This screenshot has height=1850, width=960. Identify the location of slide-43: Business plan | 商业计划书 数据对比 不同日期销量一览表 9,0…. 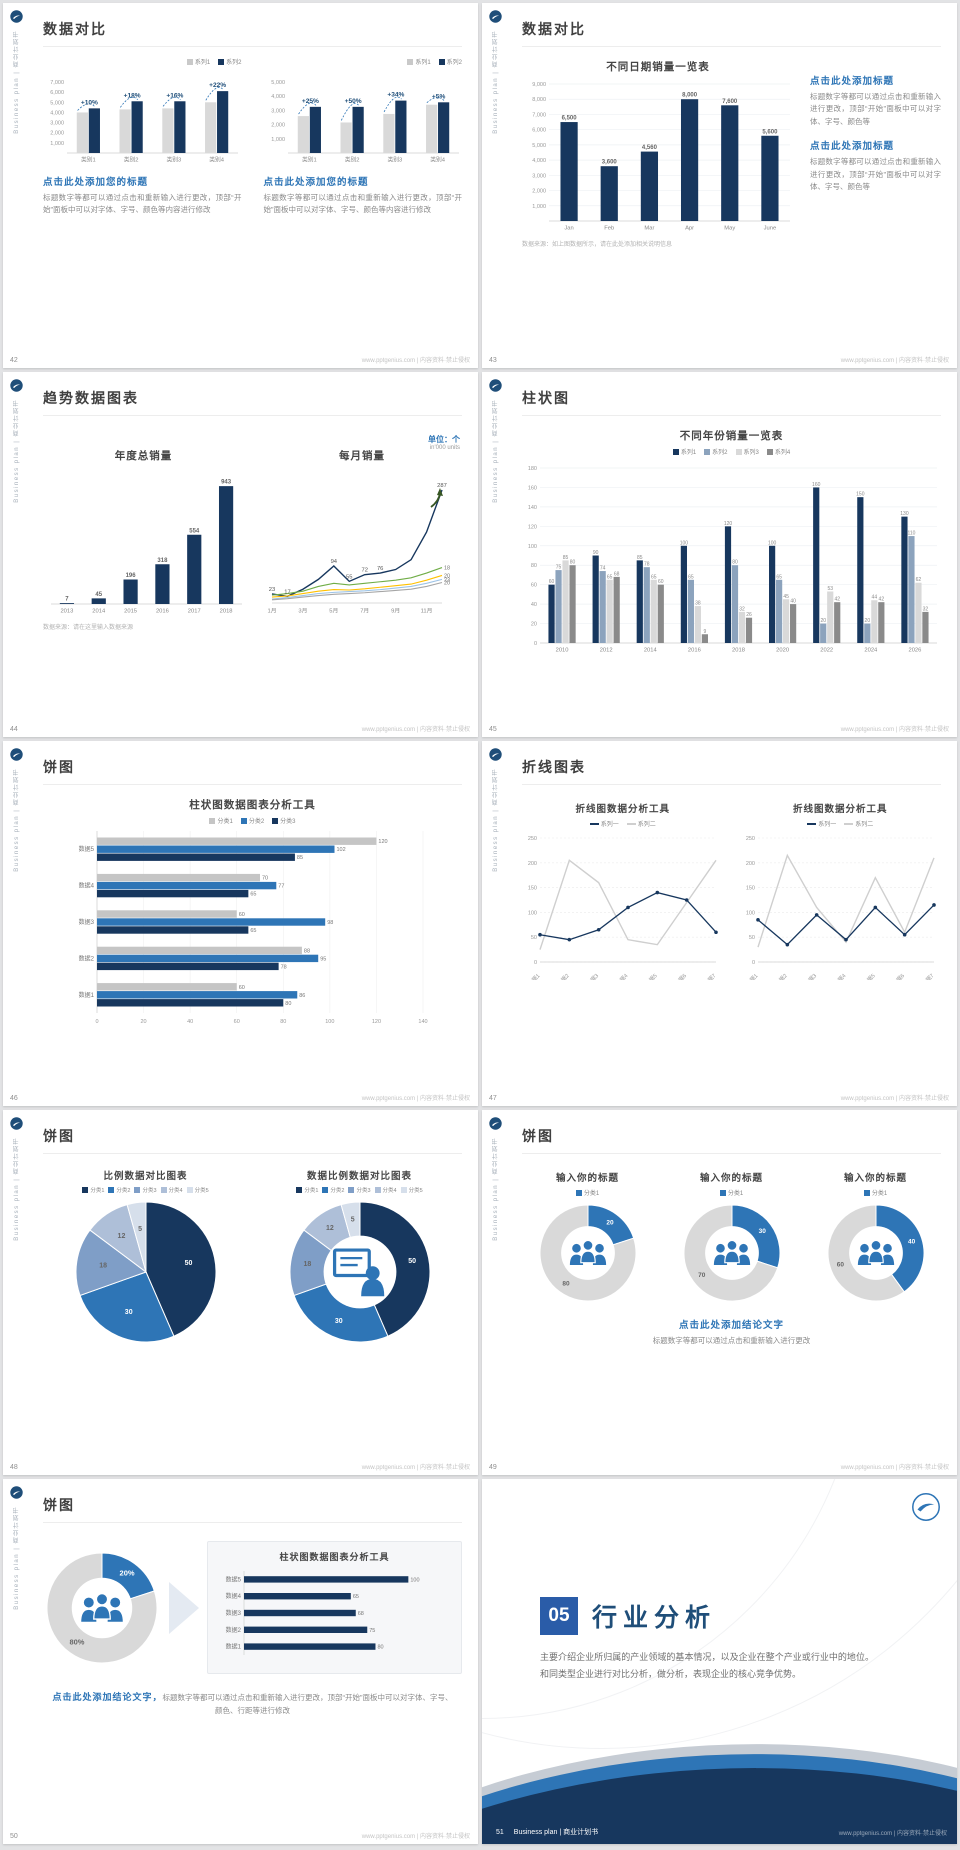
(719, 185).